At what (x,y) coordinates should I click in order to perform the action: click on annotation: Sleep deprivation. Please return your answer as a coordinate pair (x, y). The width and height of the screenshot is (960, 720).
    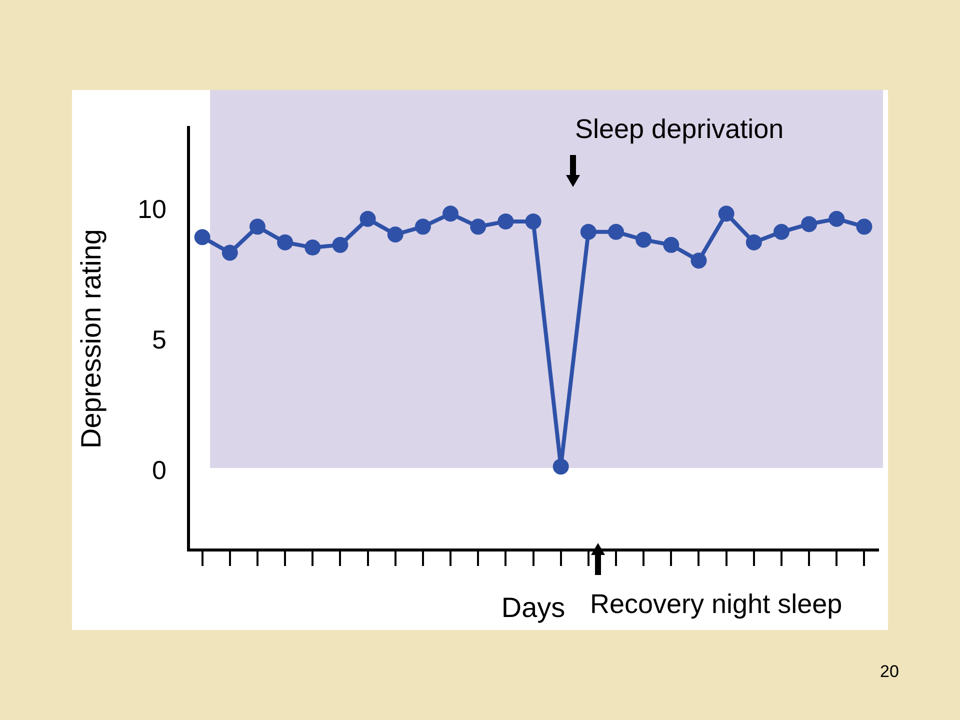
    Looking at the image, I should click on (679, 129).